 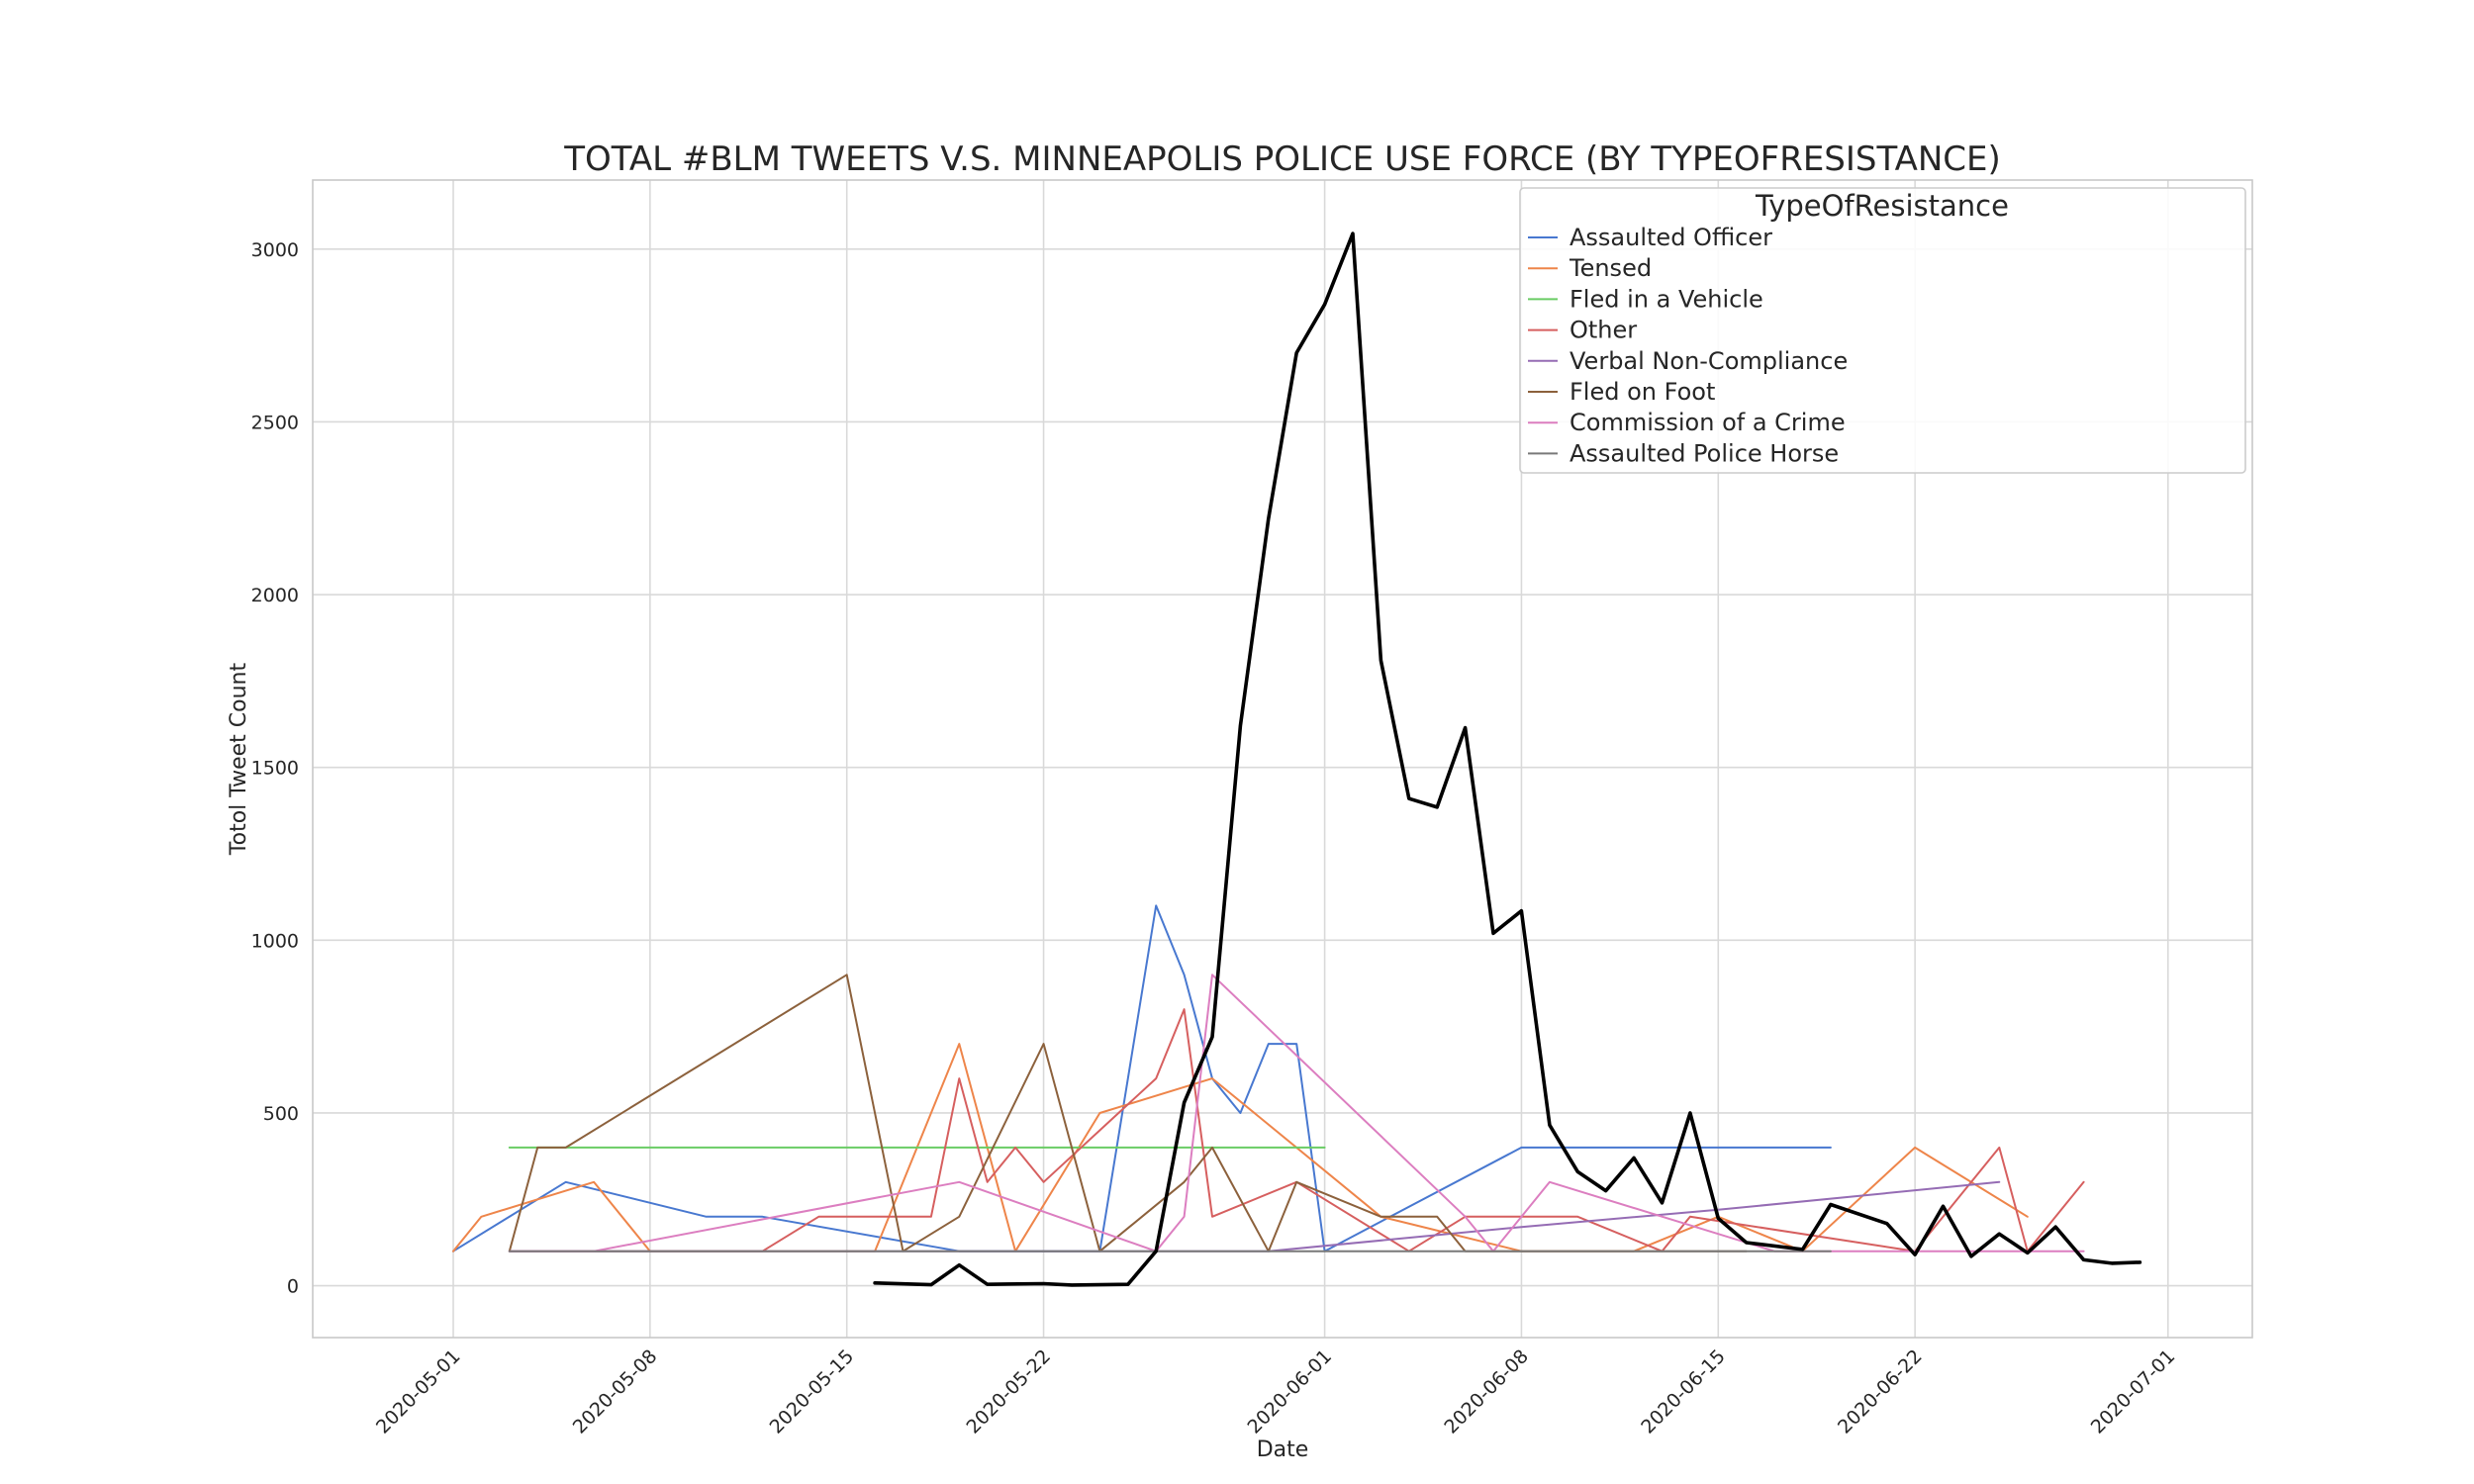 I want to click on legend-box, so click(x=1883, y=330).